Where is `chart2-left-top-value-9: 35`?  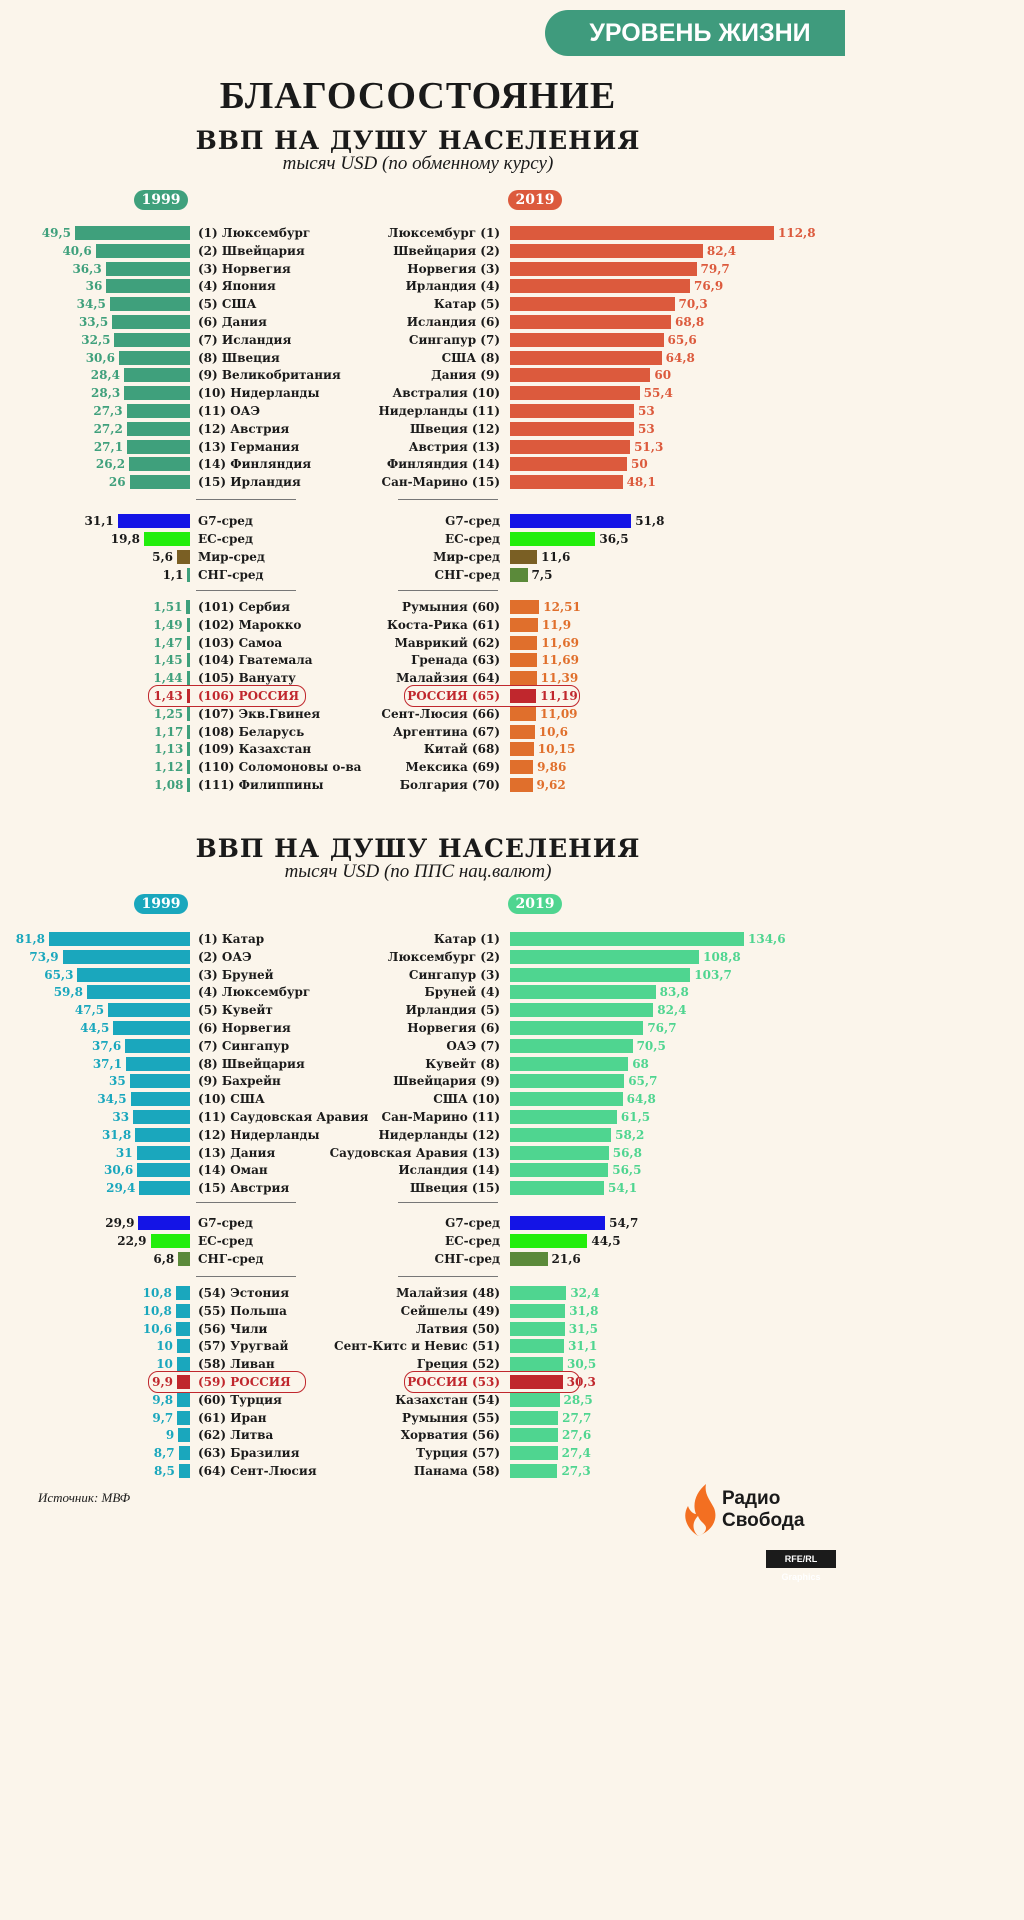
chart2-left-top-value-9: 35 is located at coordinates (117, 1081).